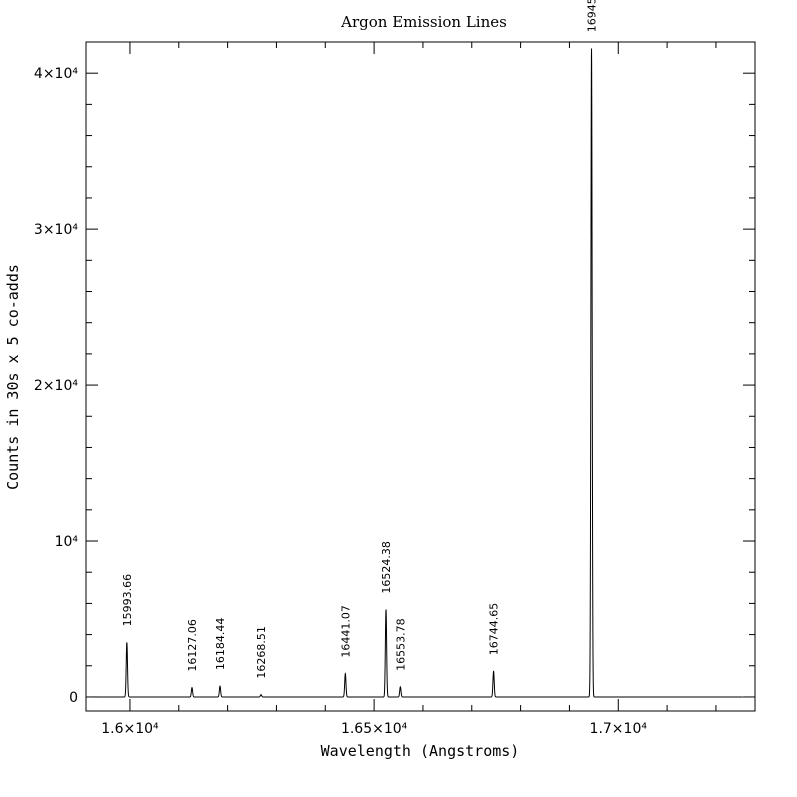 This screenshot has width=797, height=797. Describe the element at coordinates (192, 645) in the screenshot. I see `peak-label: 16127.06` at that location.